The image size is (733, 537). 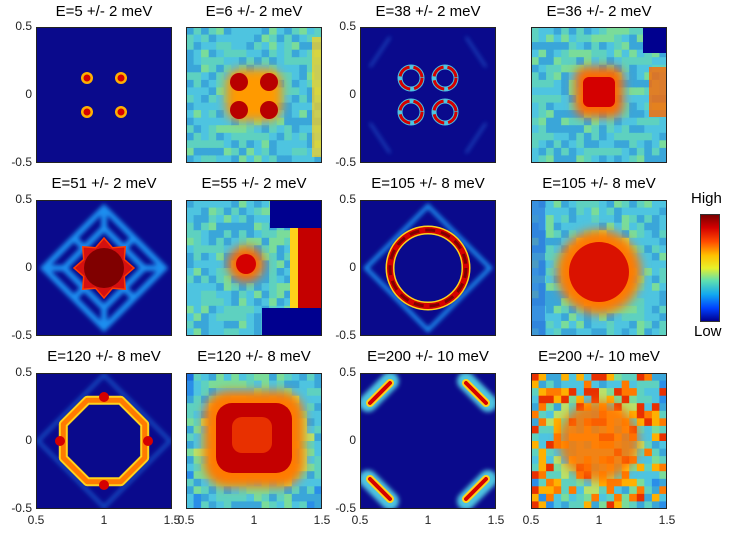 What do you see at coordinates (599, 356) in the screenshot?
I see `panel-title: E=200 +/- 10 meV` at bounding box center [599, 356].